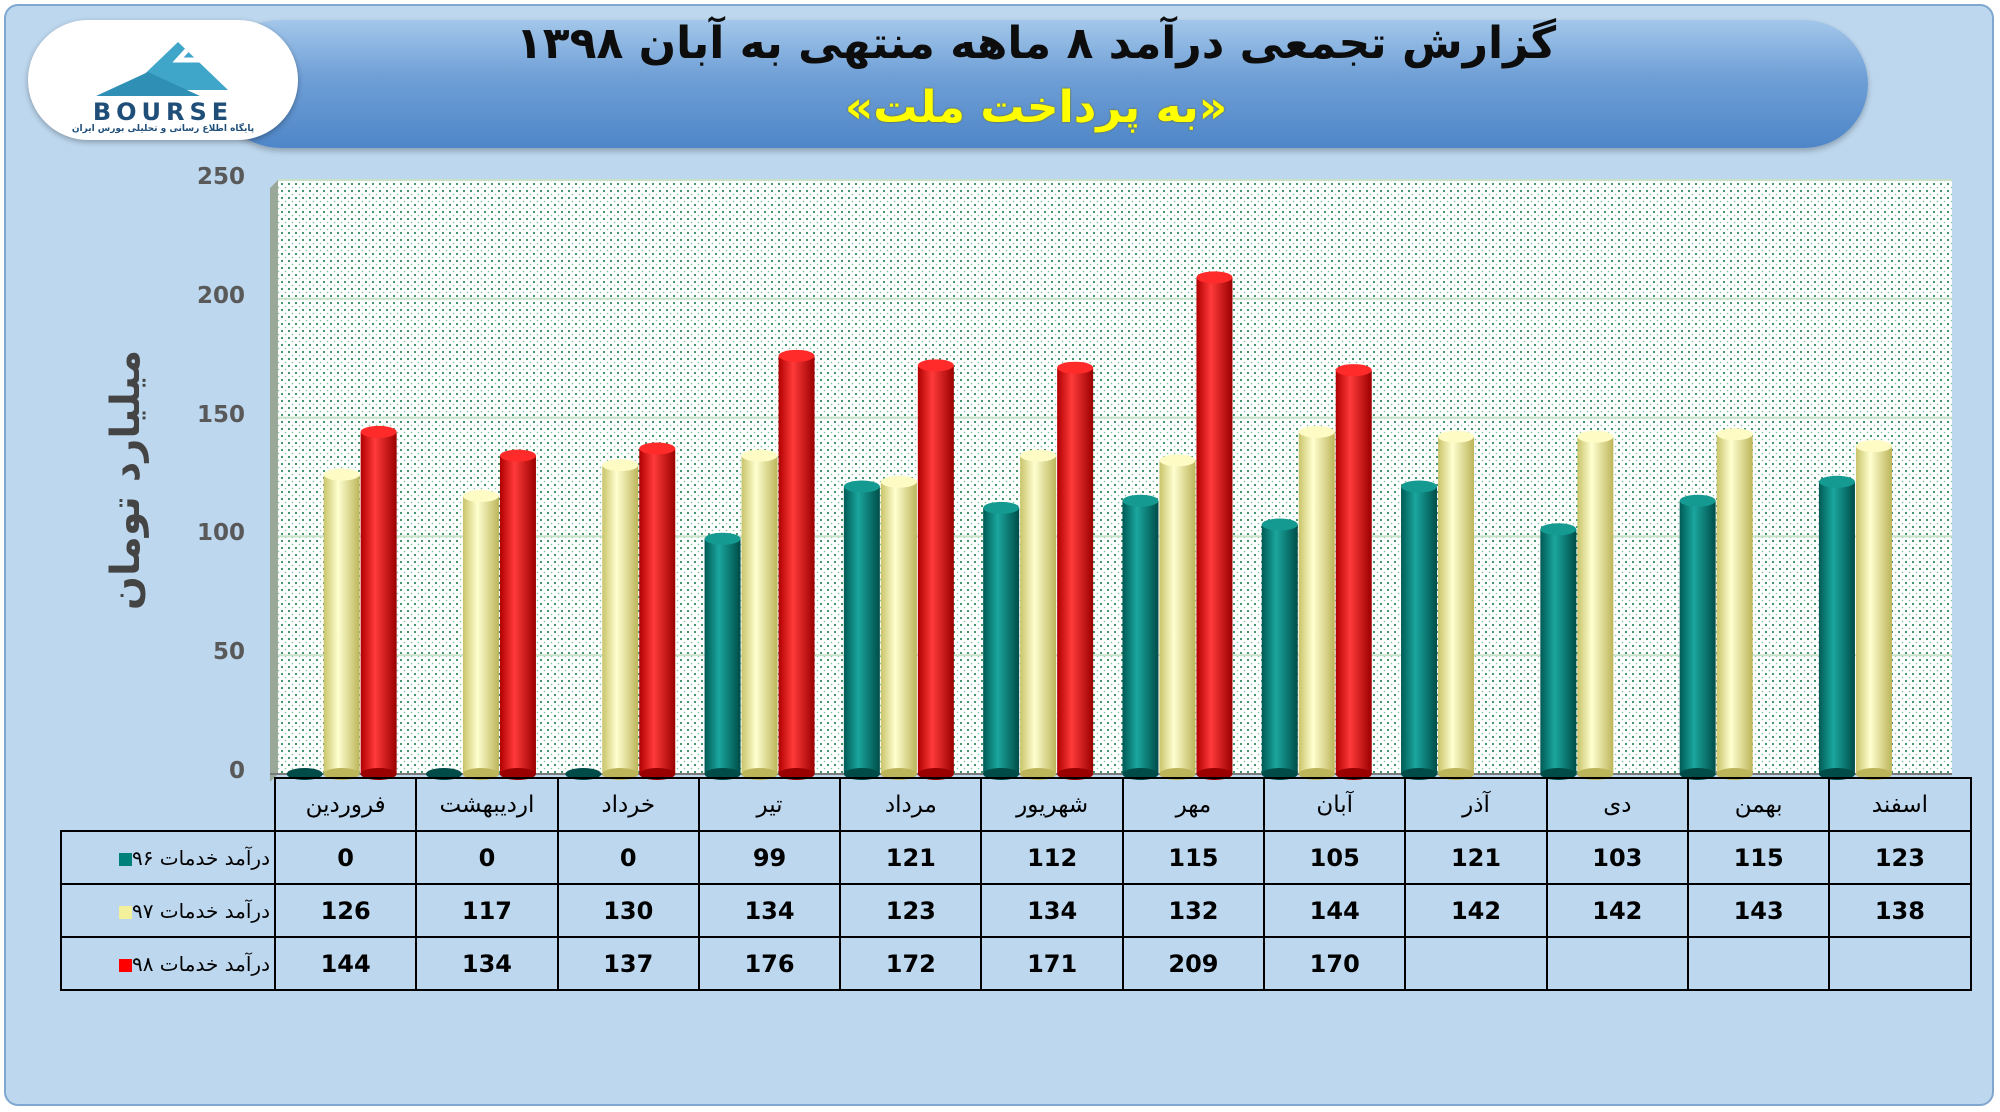 The height and width of the screenshot is (1112, 2000). I want to click on data-label: 171, so click(1052, 963).